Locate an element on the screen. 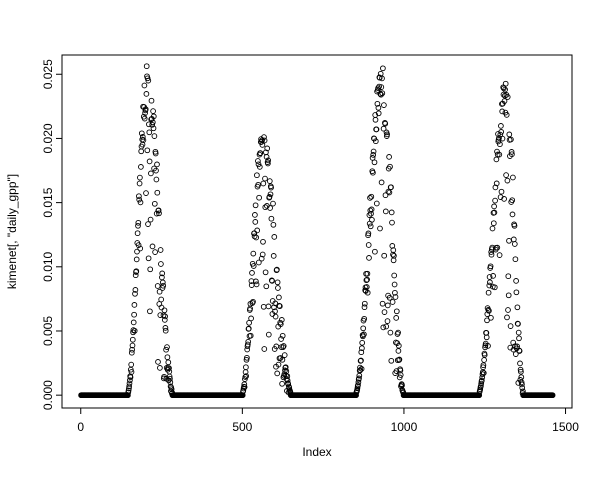 The width and height of the screenshot is (600, 480). x-tick-label: 0 is located at coordinates (80, 427).